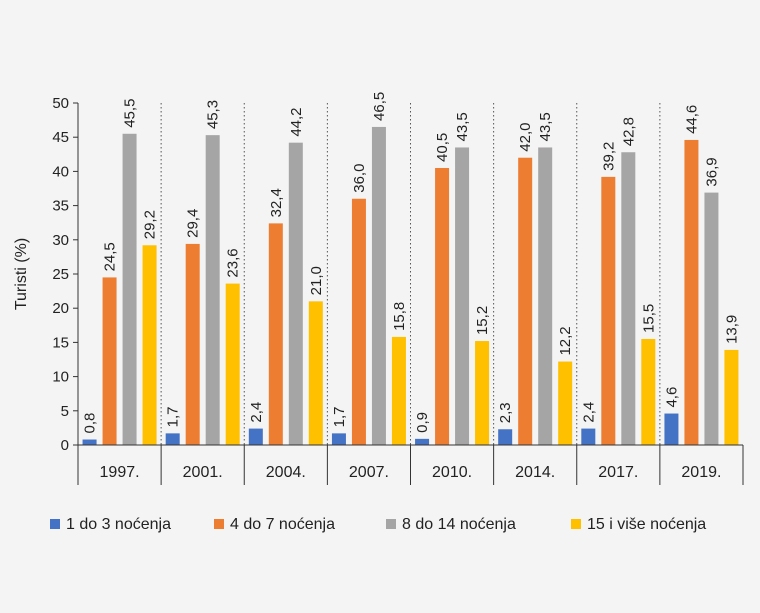  I want to click on legend-label: 4 do 7 noćenja, so click(282, 524).